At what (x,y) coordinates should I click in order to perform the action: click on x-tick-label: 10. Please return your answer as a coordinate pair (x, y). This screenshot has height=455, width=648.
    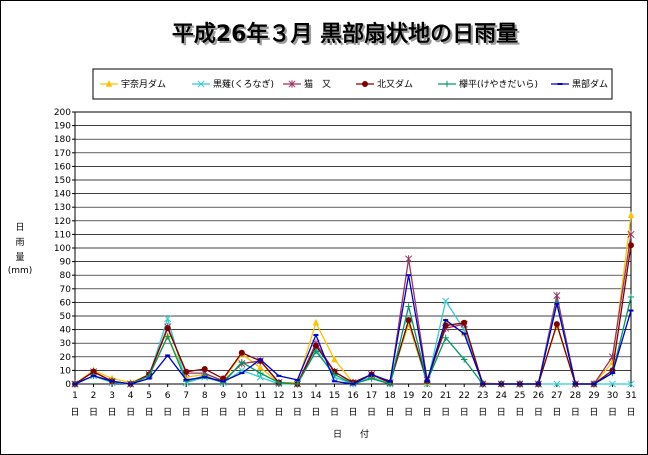
    Looking at the image, I should click on (242, 396).